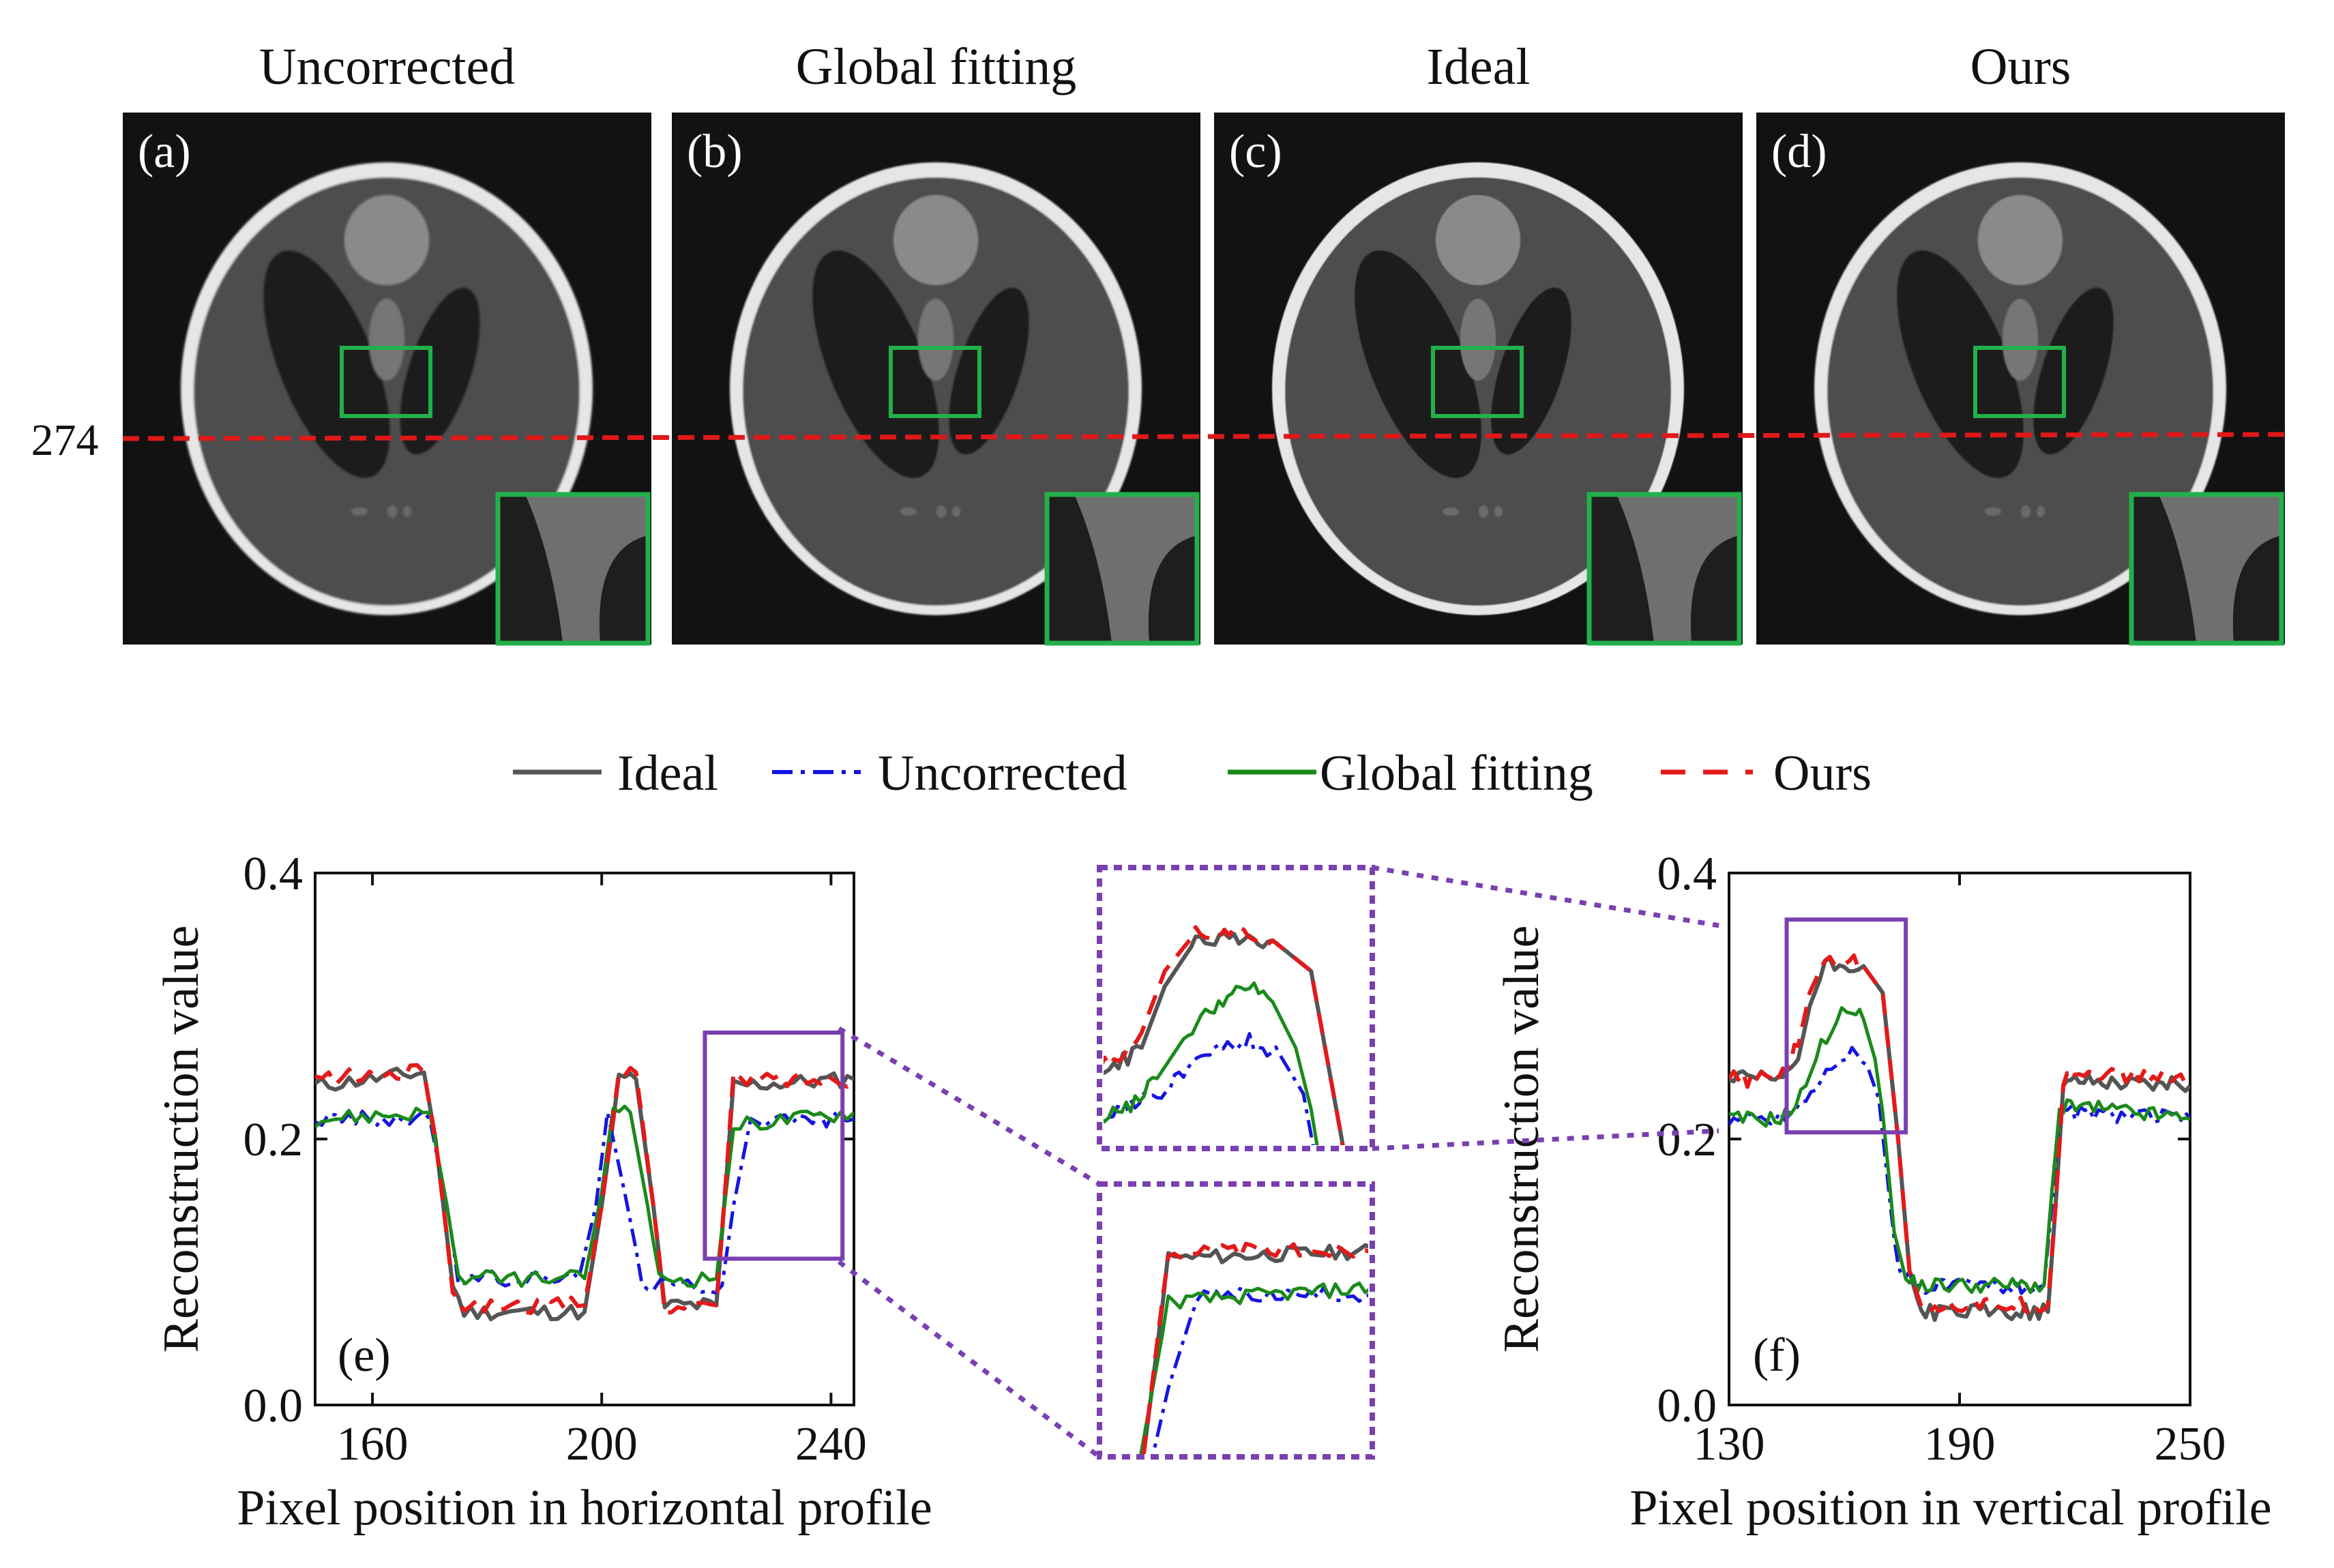 The width and height of the screenshot is (2334, 1568). What do you see at coordinates (1960, 1444) in the screenshot?
I see `x-tick-label: 190` at bounding box center [1960, 1444].